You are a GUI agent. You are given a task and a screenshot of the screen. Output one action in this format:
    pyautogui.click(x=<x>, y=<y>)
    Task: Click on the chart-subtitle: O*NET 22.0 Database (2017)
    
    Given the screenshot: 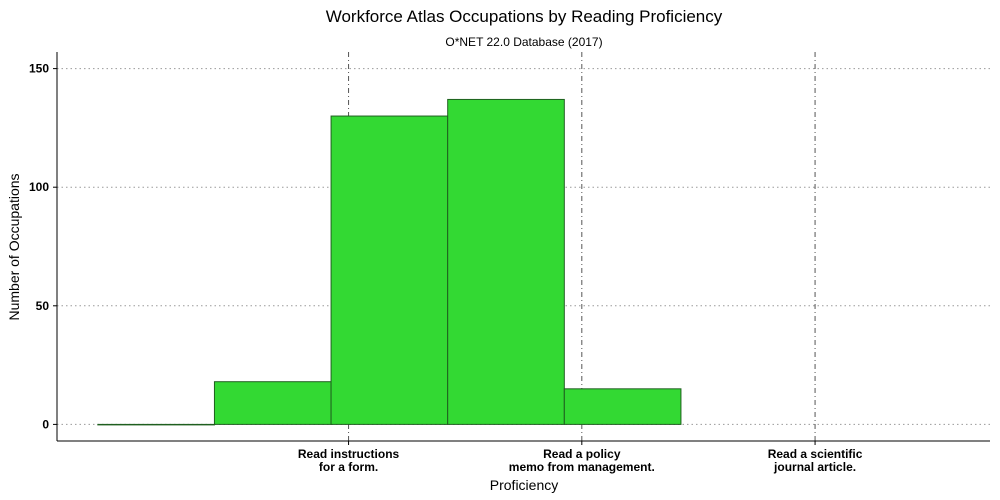 What is the action you would take?
    pyautogui.click(x=523, y=42)
    